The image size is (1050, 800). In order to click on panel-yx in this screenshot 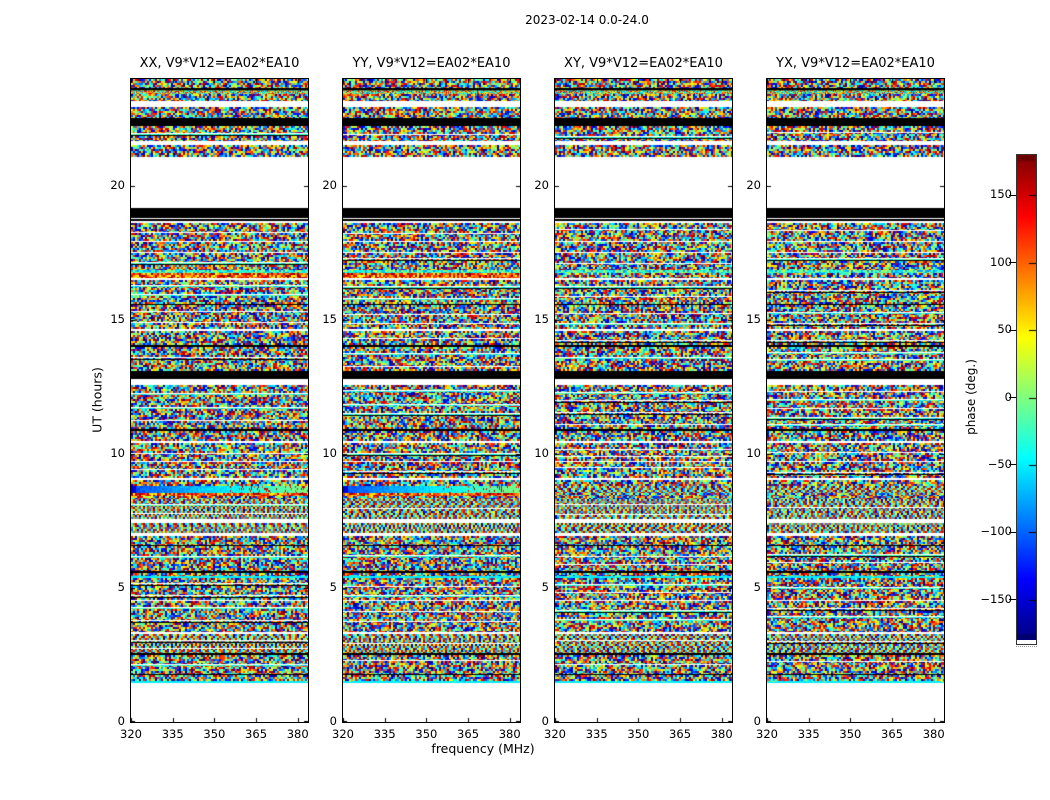, I will do `click(855, 400)`.